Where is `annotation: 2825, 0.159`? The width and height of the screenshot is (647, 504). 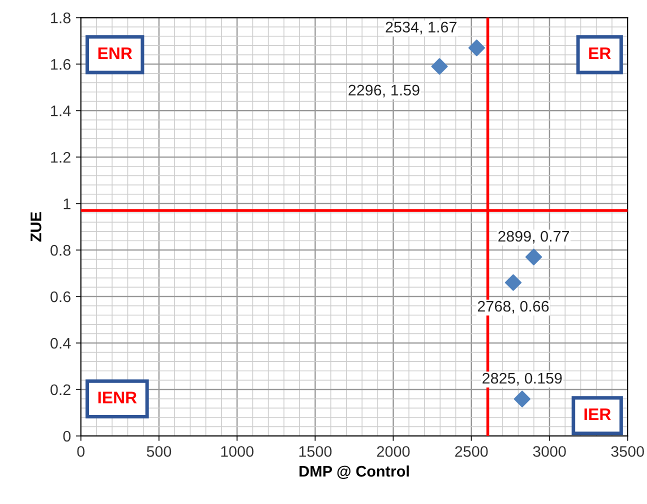 annotation: 2825, 0.159 is located at coordinates (522, 379).